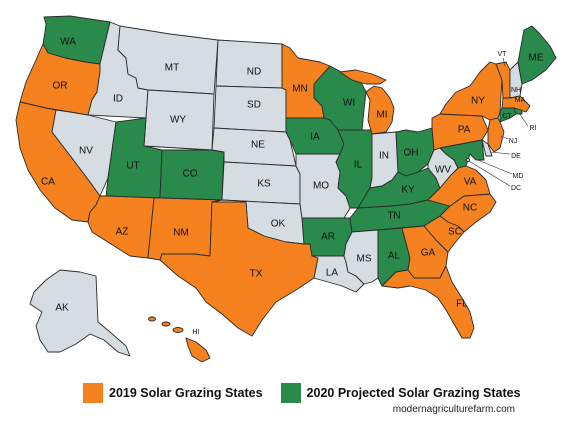  What do you see at coordinates (462, 154) in the screenshot?
I see `state-md` at bounding box center [462, 154].